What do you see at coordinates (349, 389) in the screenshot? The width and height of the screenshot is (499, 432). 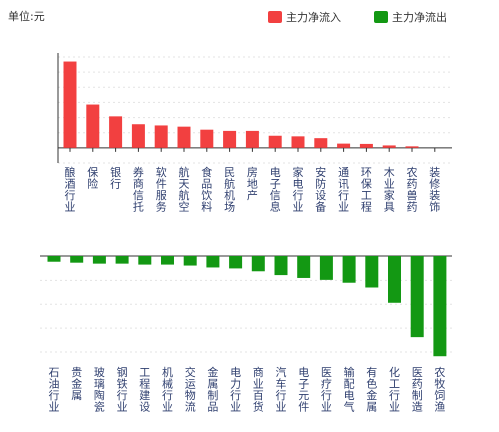 I see `outflow-category-label: 输配电气` at bounding box center [349, 389].